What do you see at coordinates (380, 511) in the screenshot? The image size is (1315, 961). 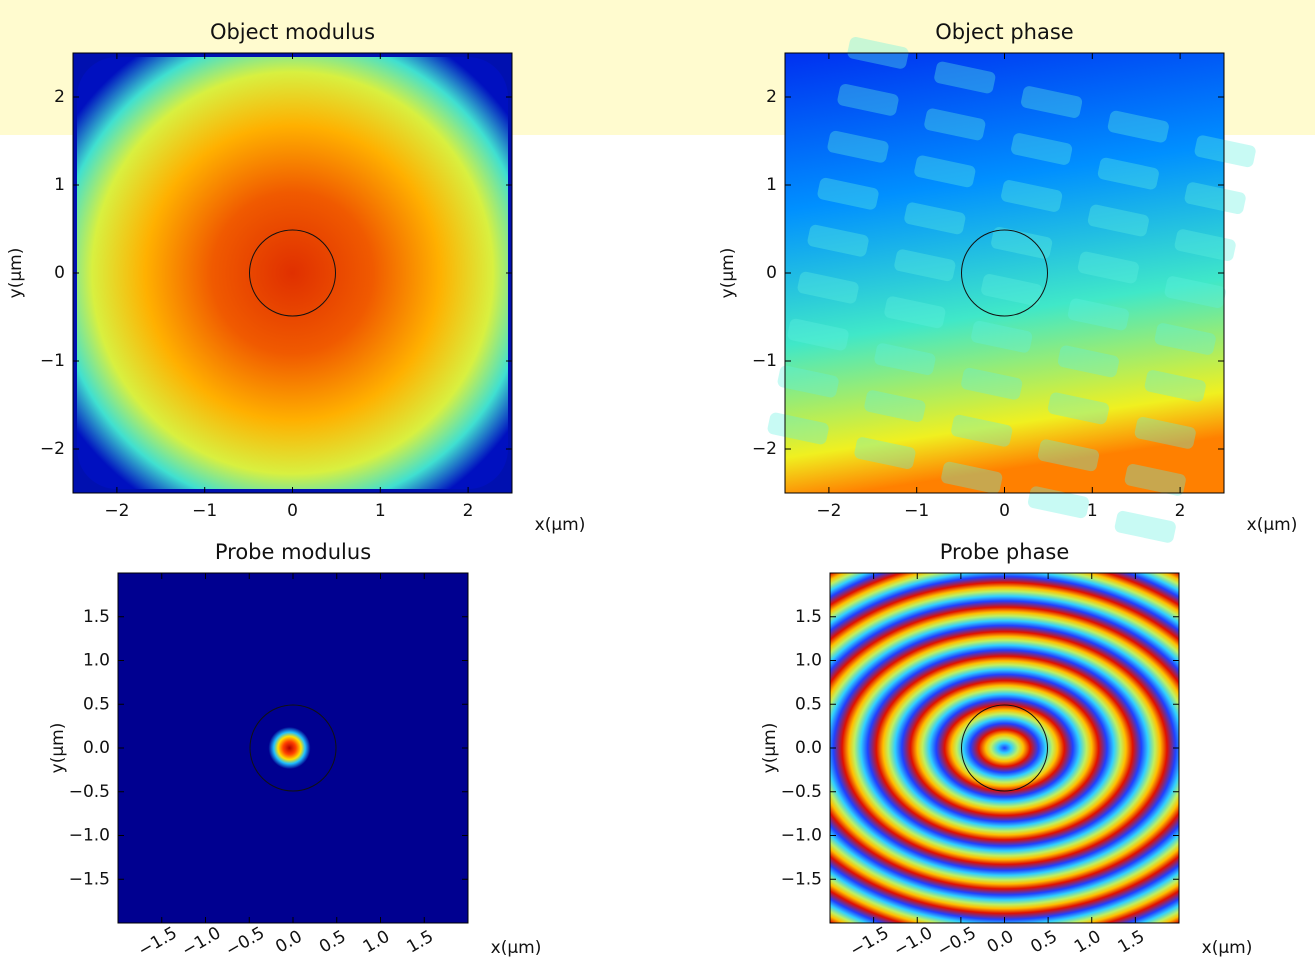 I see `x-tick-label: 1` at bounding box center [380, 511].